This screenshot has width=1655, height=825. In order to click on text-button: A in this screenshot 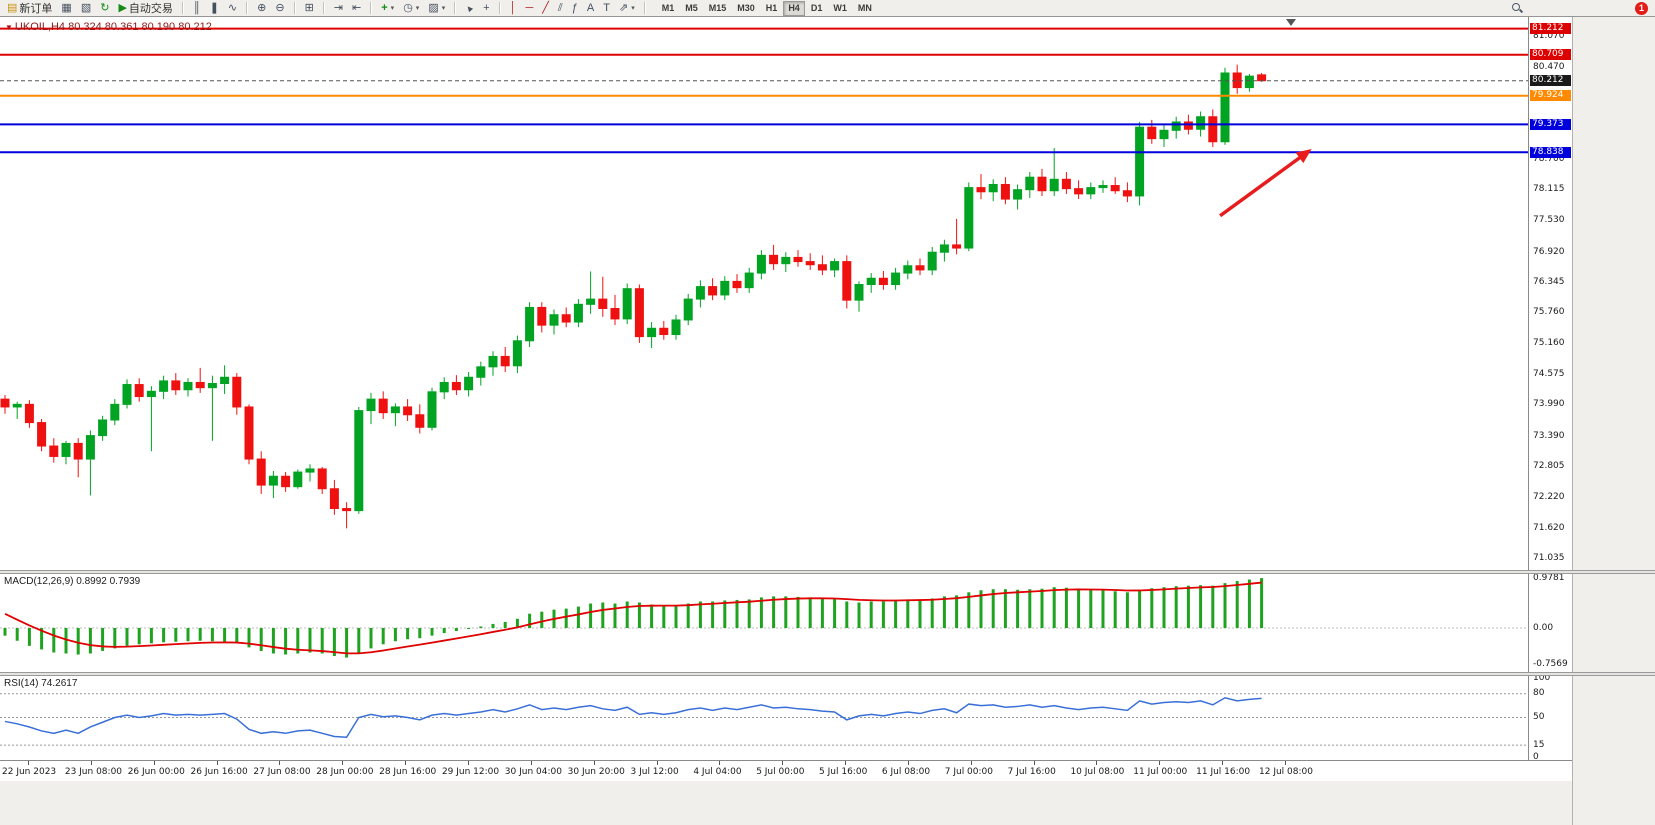, I will do `click(590, 8)`.